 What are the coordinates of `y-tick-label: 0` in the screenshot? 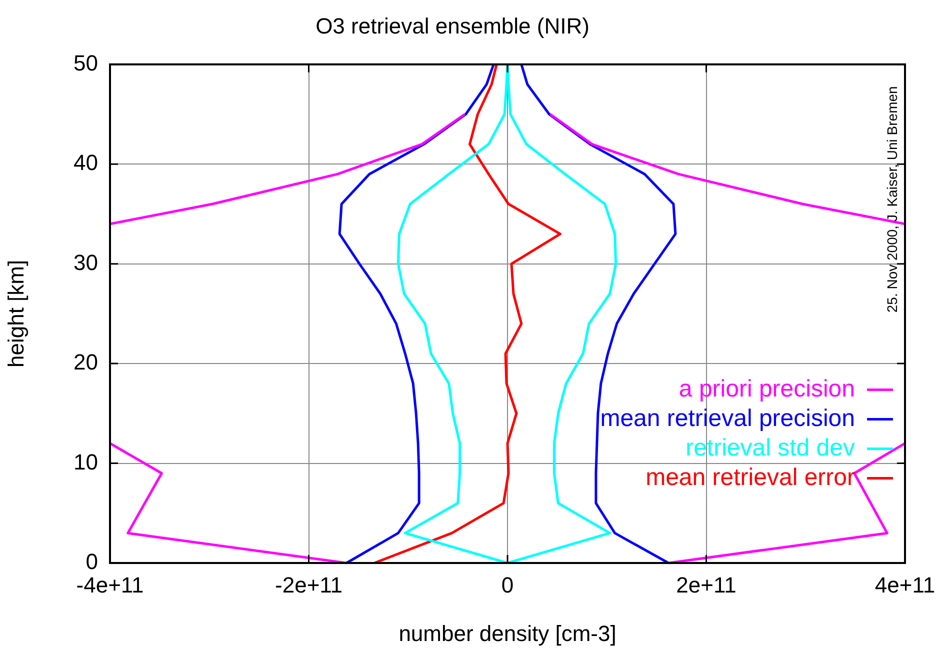 It's located at (92, 561).